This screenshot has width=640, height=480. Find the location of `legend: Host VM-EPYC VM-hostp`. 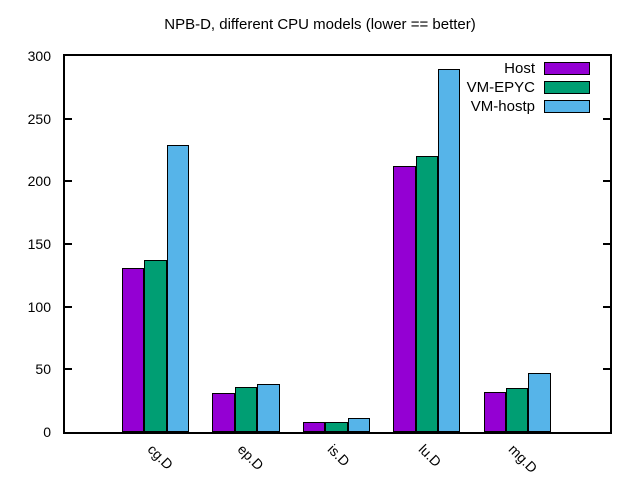

legend: Host VM-EPYC VM-hostp is located at coordinates (528, 87).